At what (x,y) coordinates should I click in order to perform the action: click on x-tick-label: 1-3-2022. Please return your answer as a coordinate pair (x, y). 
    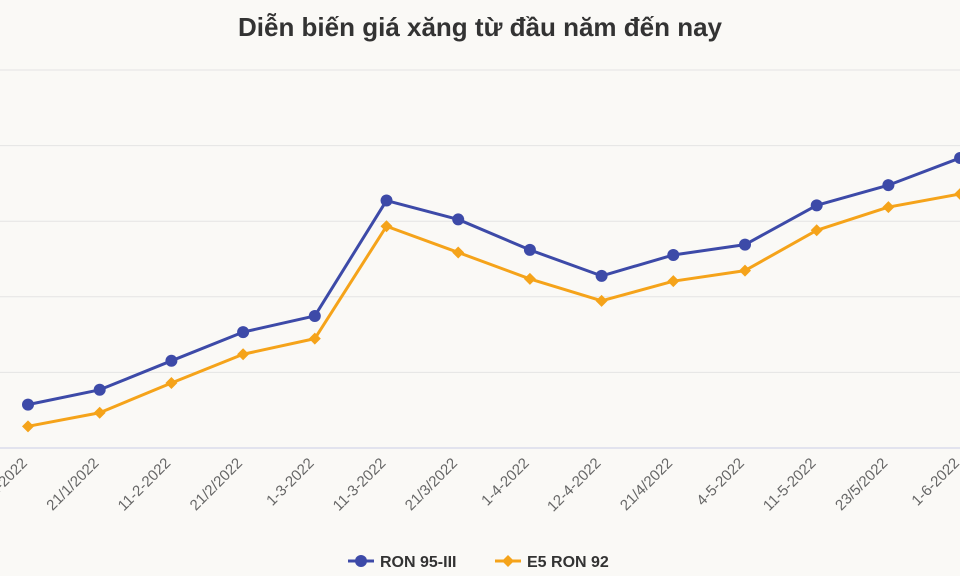
    Looking at the image, I should click on (290, 482).